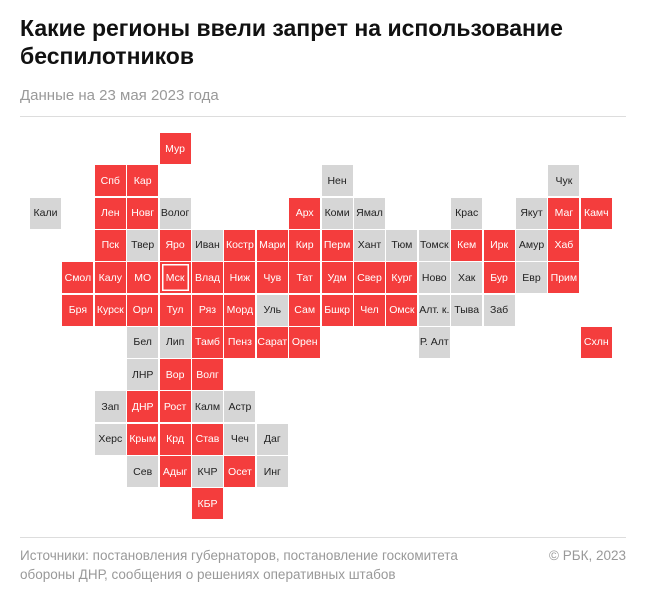  Describe the element at coordinates (531, 278) in the screenshot. I see `region-tile: Евр` at that location.